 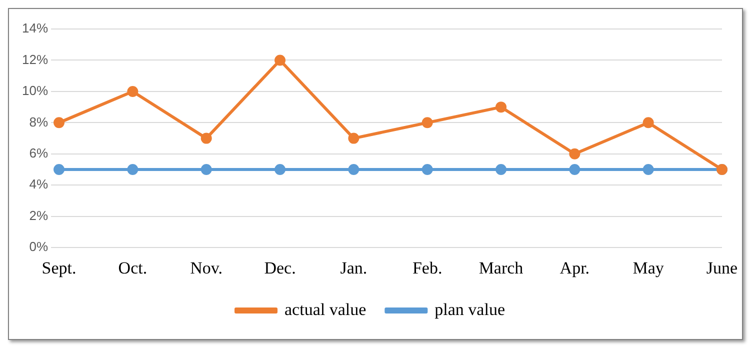 What do you see at coordinates (35, 59) in the screenshot?
I see `y-tick-label: 12%` at bounding box center [35, 59].